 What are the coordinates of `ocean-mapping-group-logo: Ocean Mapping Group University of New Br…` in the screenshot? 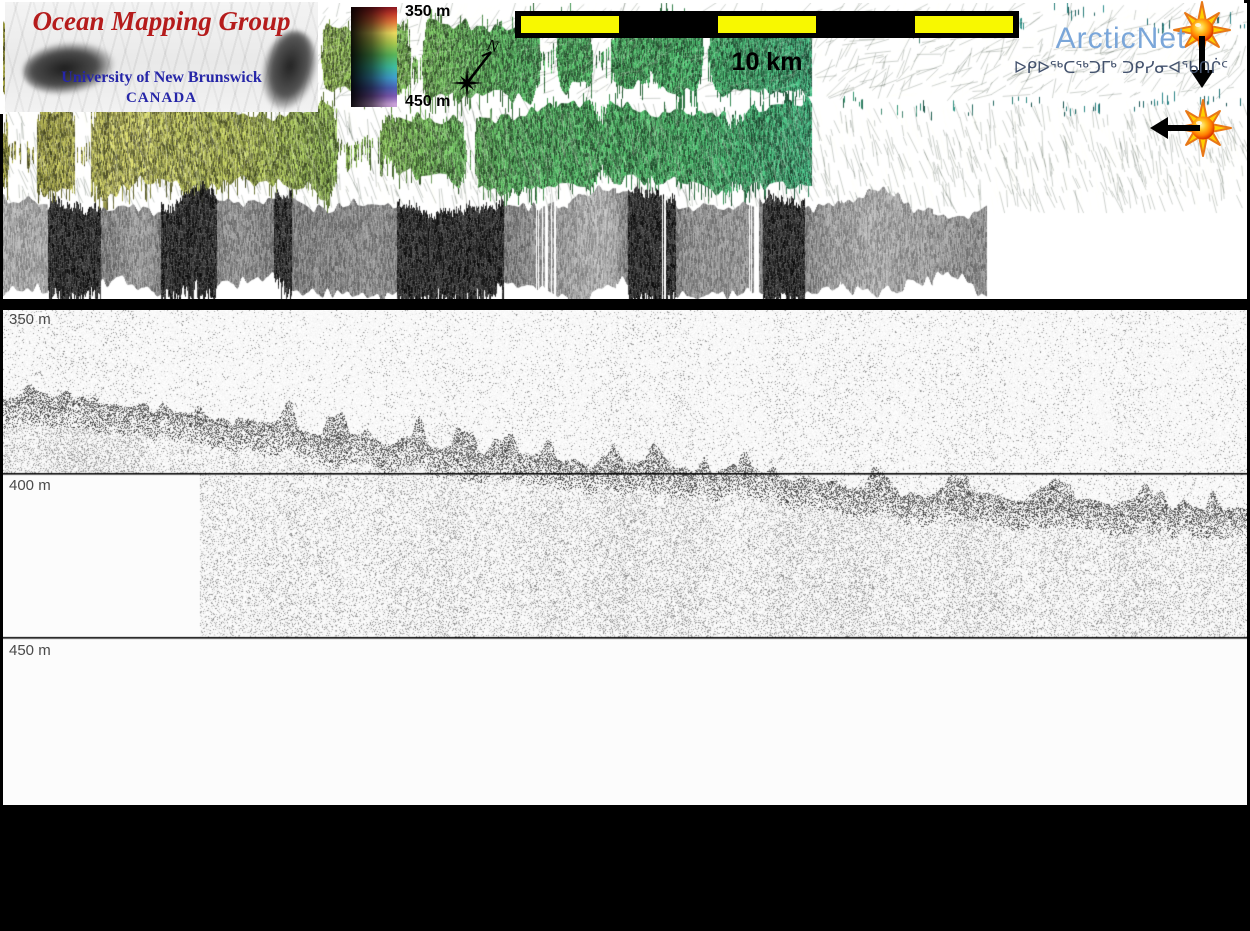 It's located at (161, 57).